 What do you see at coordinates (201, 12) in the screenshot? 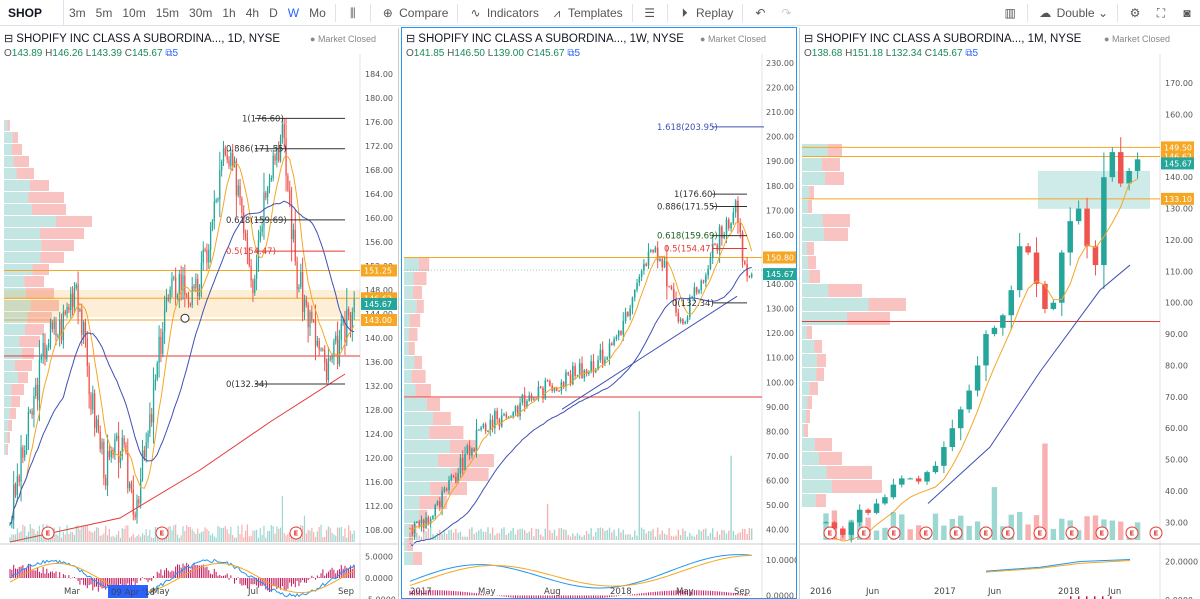
I see `interval-30m: 30m` at bounding box center [201, 12].